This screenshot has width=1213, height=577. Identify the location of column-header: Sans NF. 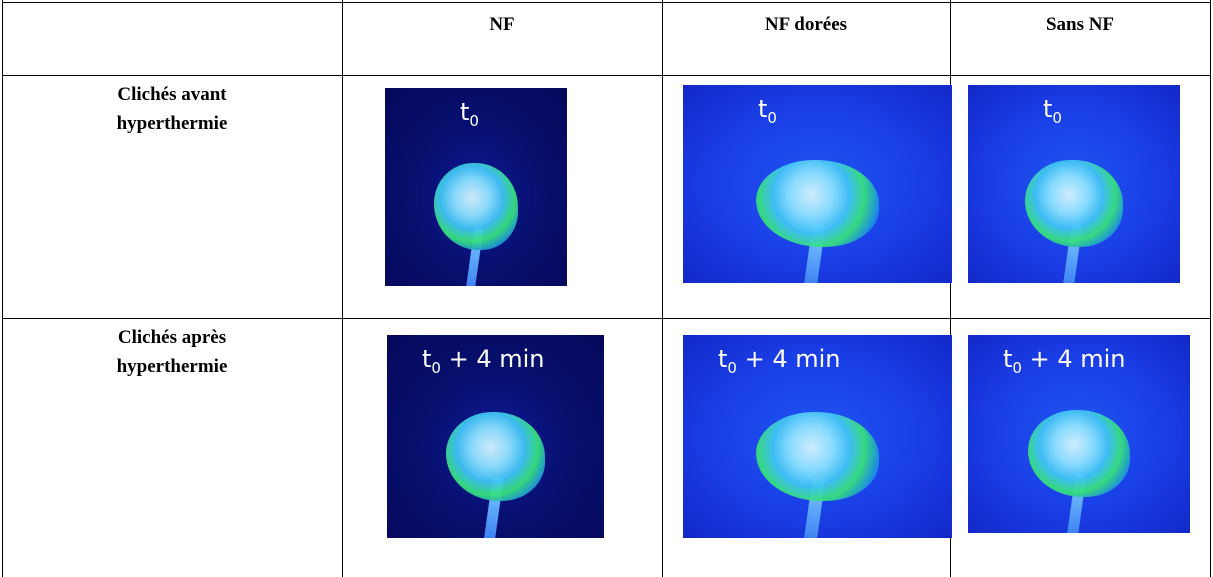
(1080, 24).